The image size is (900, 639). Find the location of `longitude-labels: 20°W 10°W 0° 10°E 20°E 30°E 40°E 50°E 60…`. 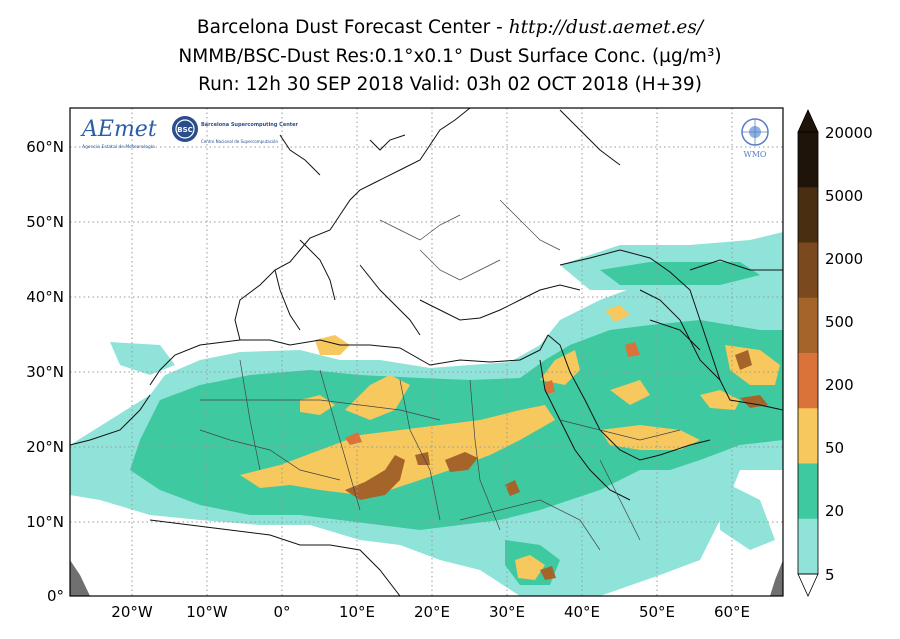

longitude-labels: 20°W 10°W 0° 10°E 20°E 30°E 40°E 50°E 60… is located at coordinates (430, 612).